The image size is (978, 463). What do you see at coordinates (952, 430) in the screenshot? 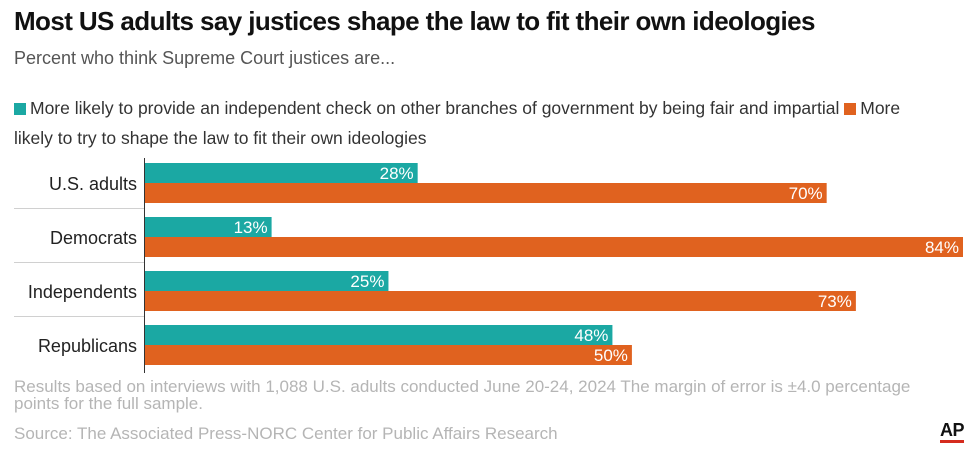
I see `ap-logo: AP` at bounding box center [952, 430].